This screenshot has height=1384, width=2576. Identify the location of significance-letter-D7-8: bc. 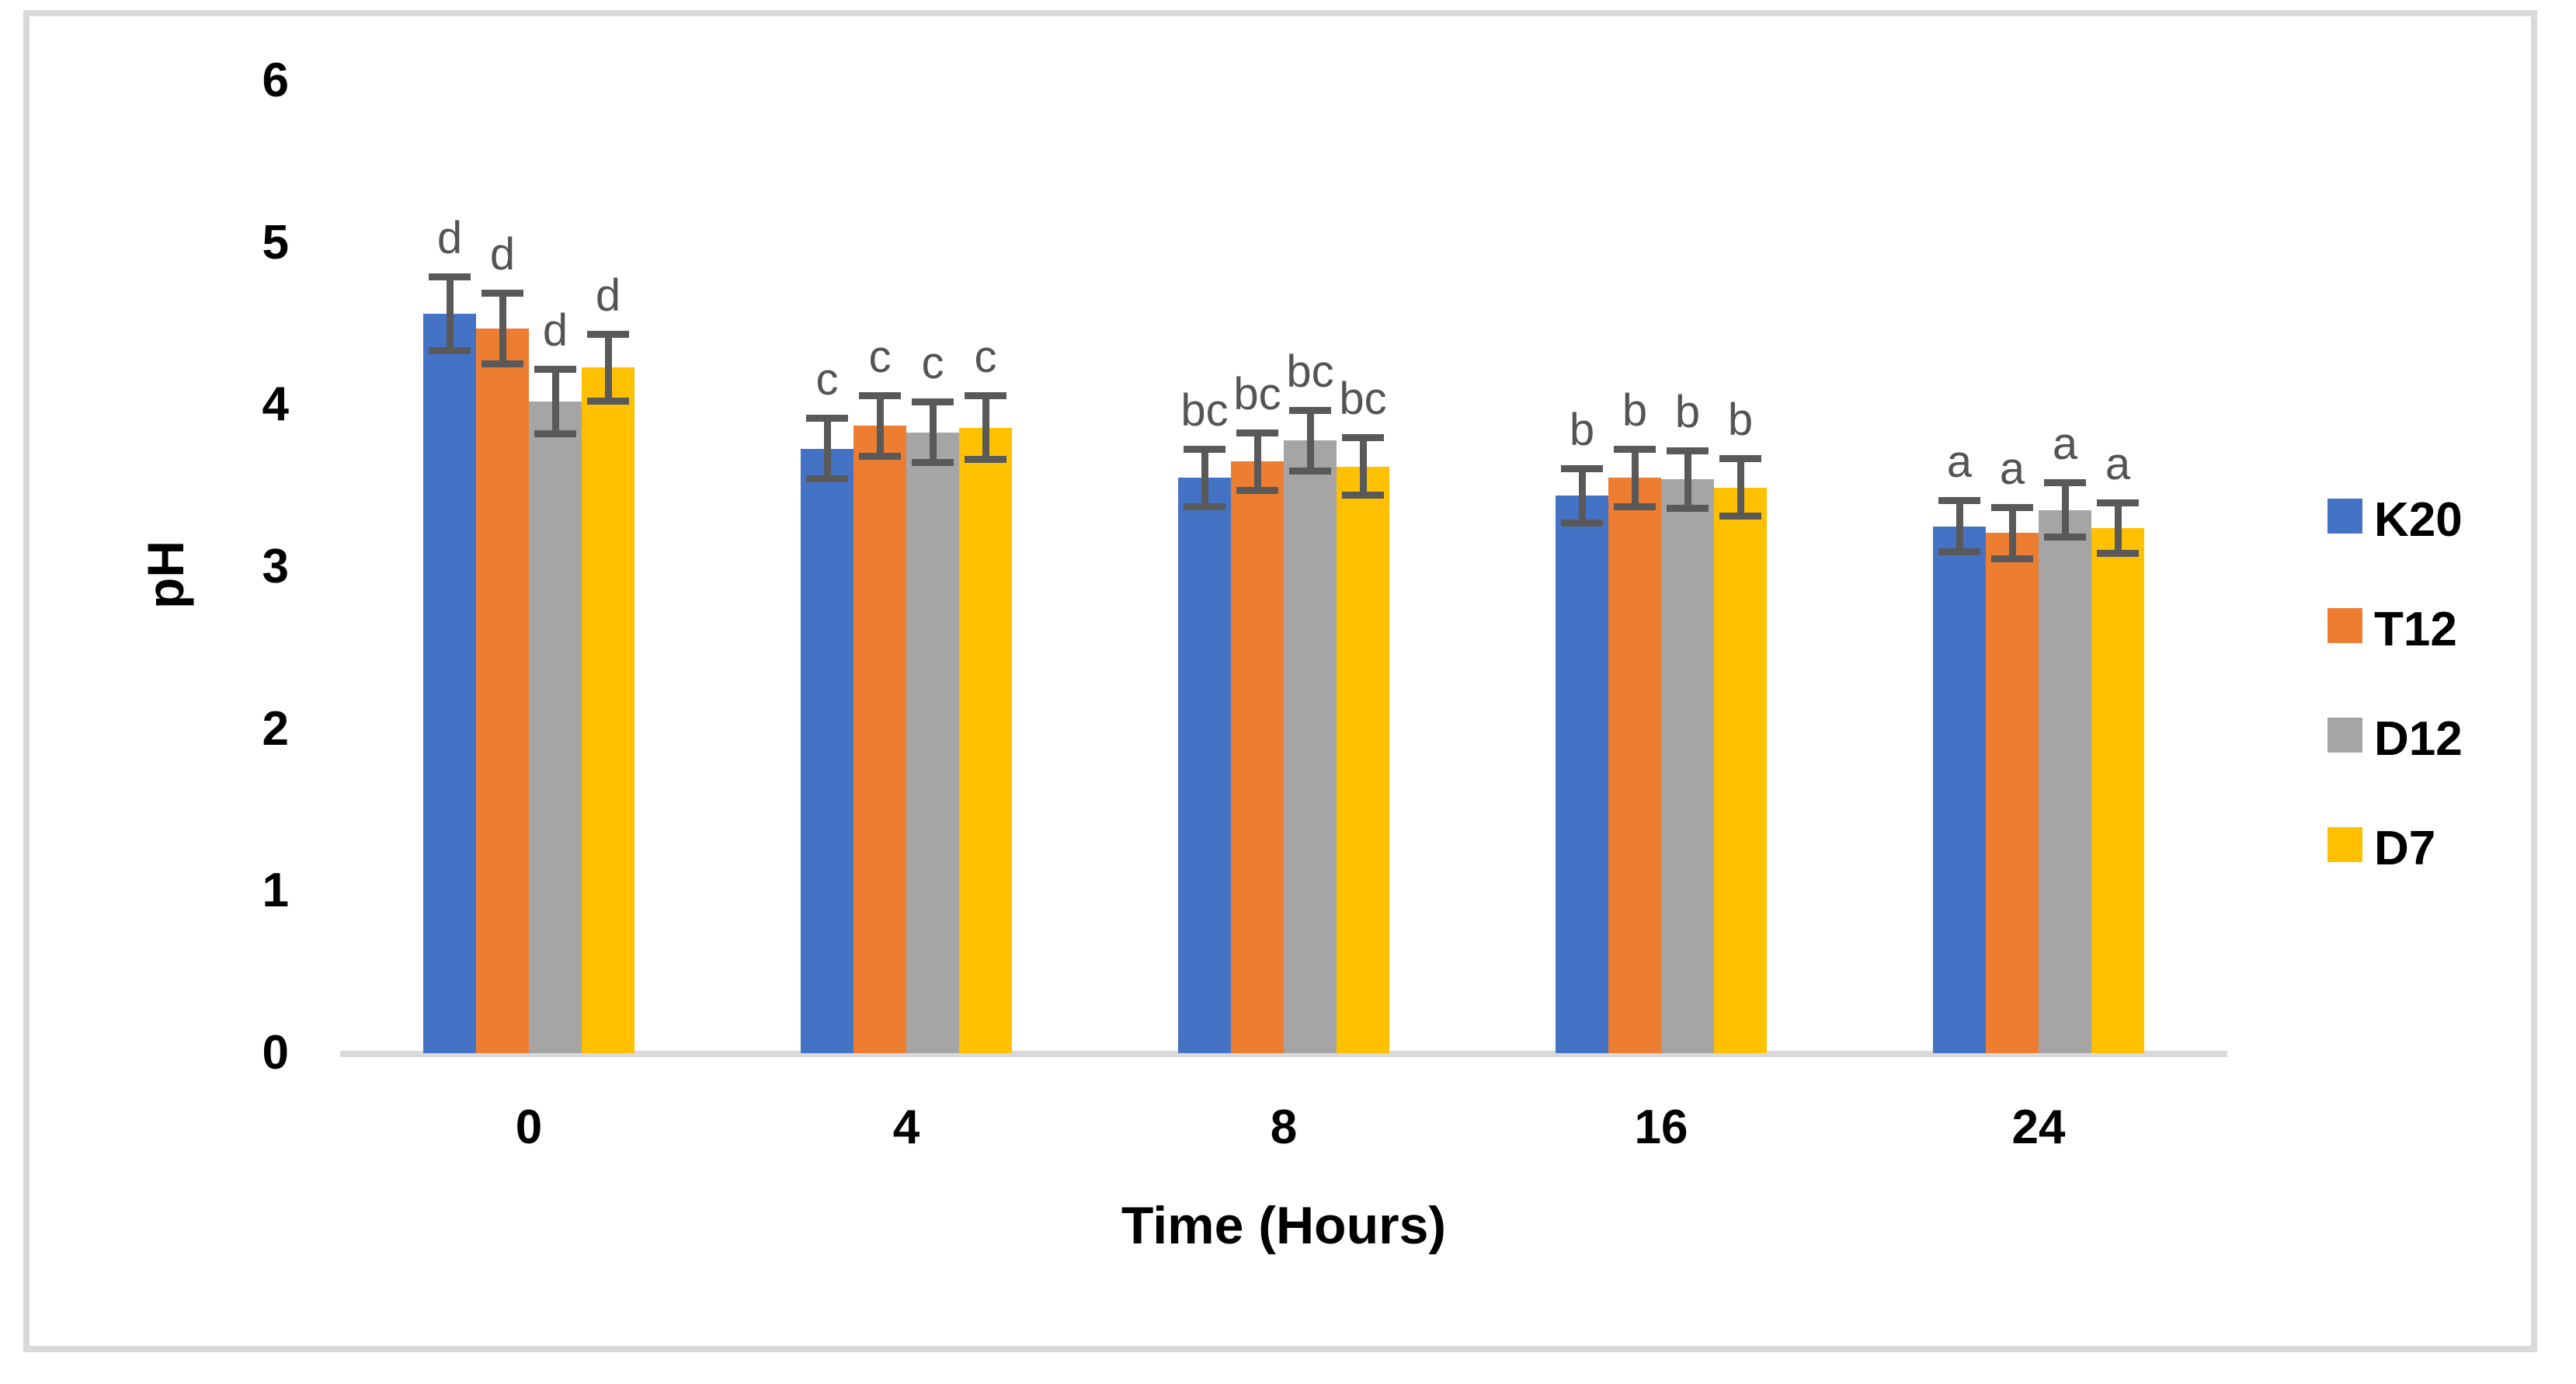
(1363, 399).